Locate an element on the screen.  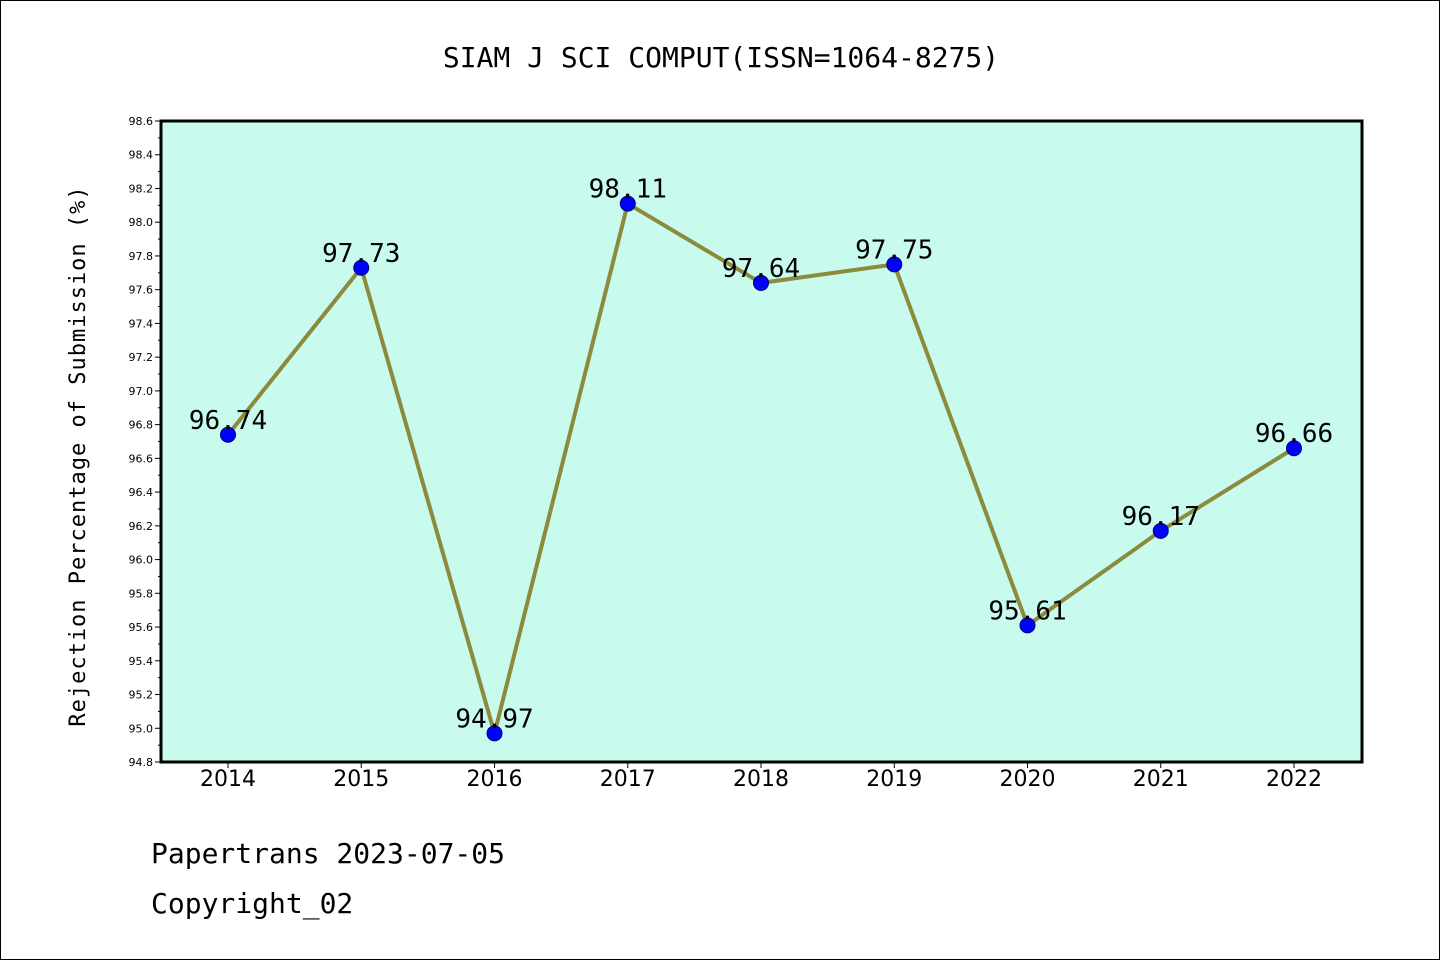
data-label: 98.11 is located at coordinates (628, 190).